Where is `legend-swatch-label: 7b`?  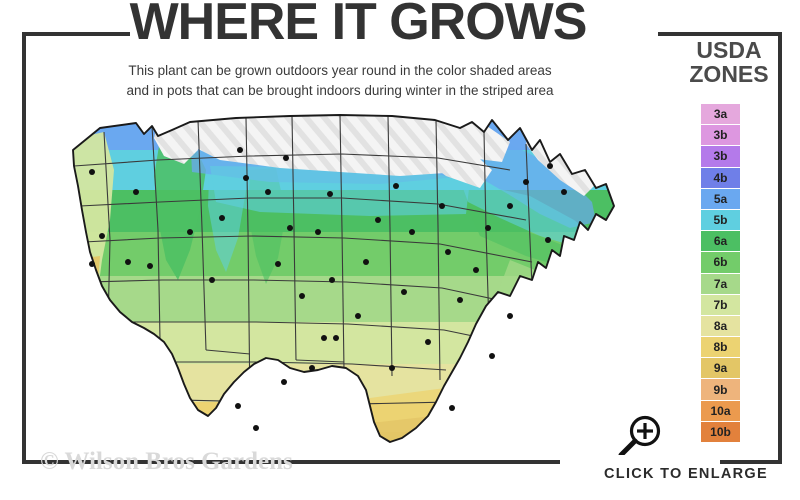
legend-swatch-label: 7b is located at coordinates (720, 304).